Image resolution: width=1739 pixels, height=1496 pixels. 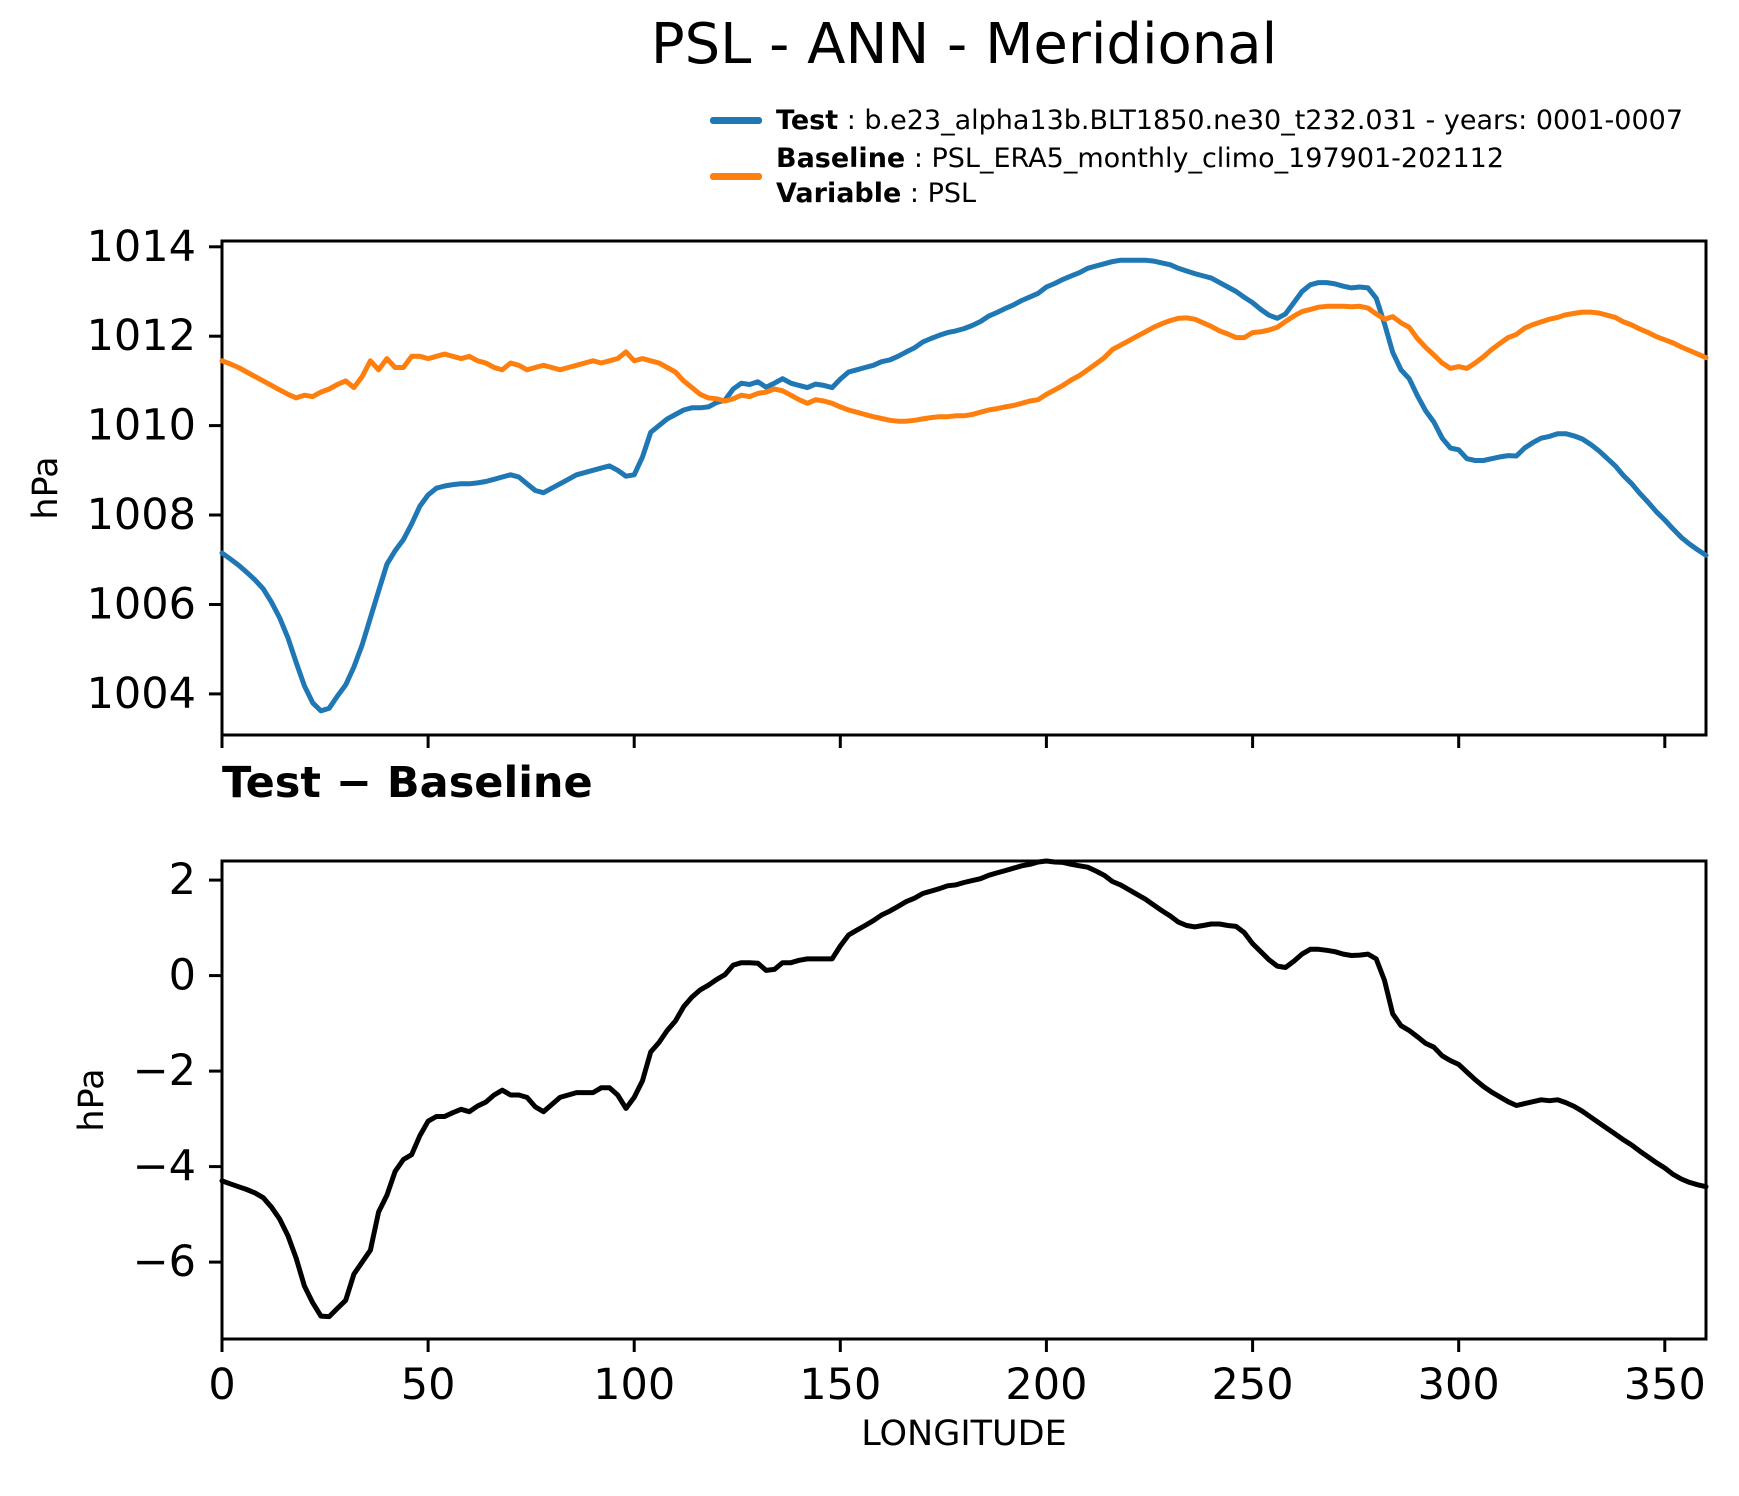 What do you see at coordinates (736, 176) in the screenshot?
I see `baseline-line-swatch` at bounding box center [736, 176].